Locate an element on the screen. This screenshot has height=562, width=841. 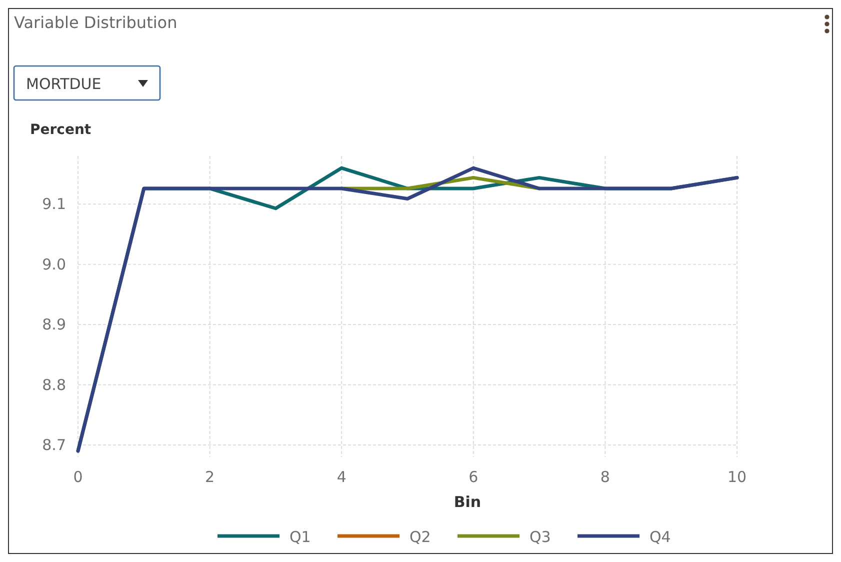
x-tick-label: 4 is located at coordinates (341, 477).